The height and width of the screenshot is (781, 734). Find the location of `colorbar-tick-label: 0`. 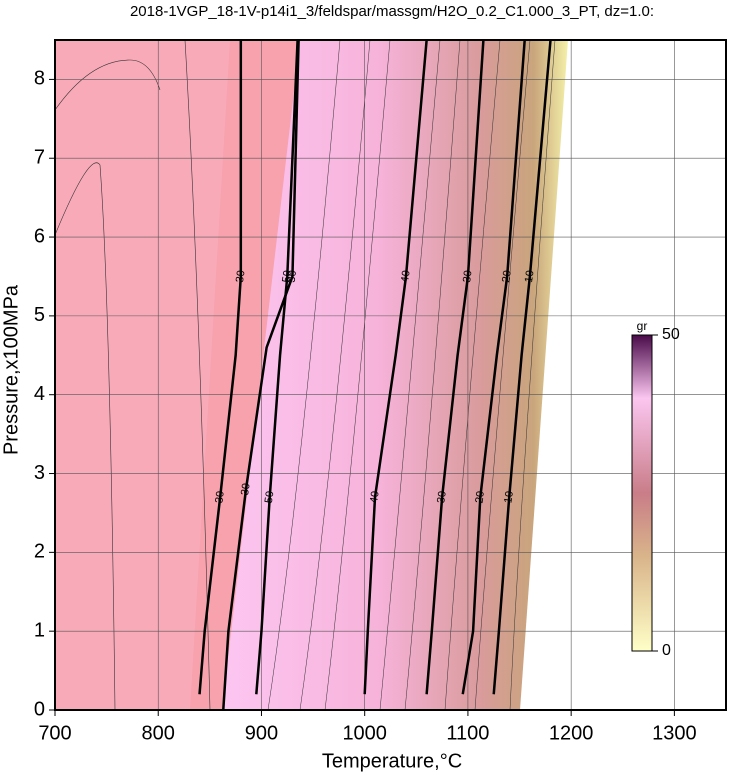

colorbar-tick-label: 0 is located at coordinates (666, 650).